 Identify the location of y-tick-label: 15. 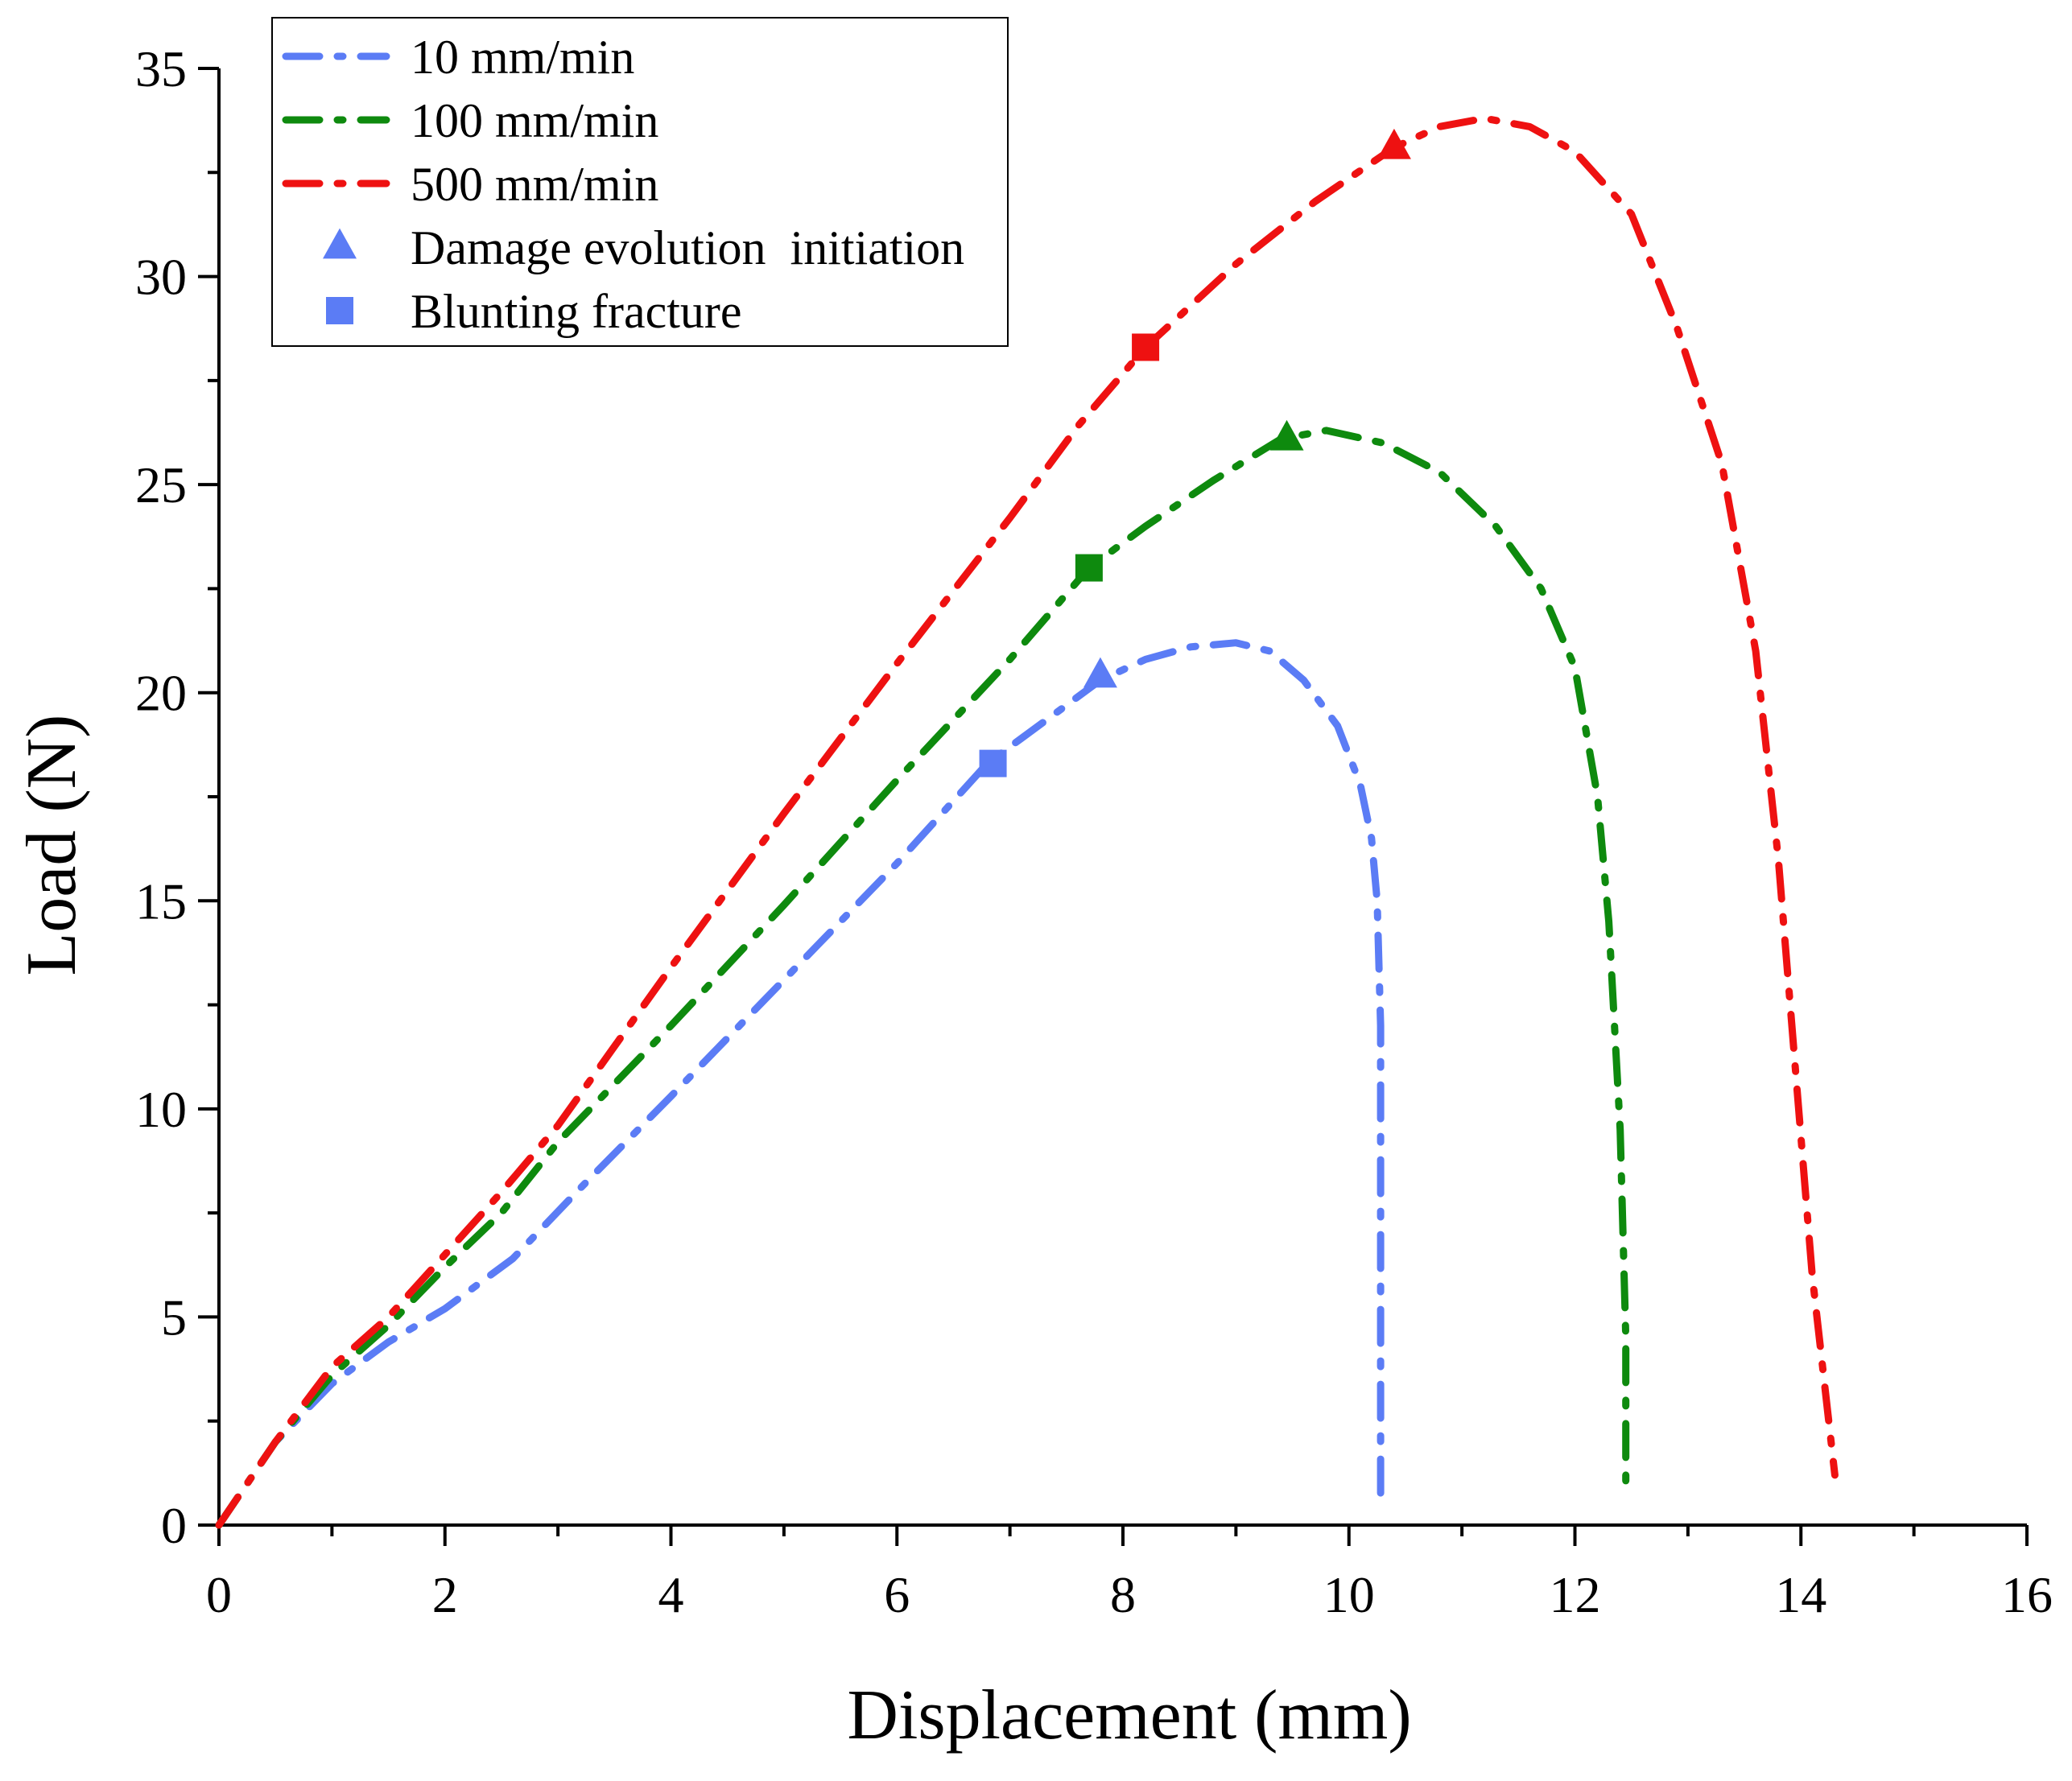
(161, 901).